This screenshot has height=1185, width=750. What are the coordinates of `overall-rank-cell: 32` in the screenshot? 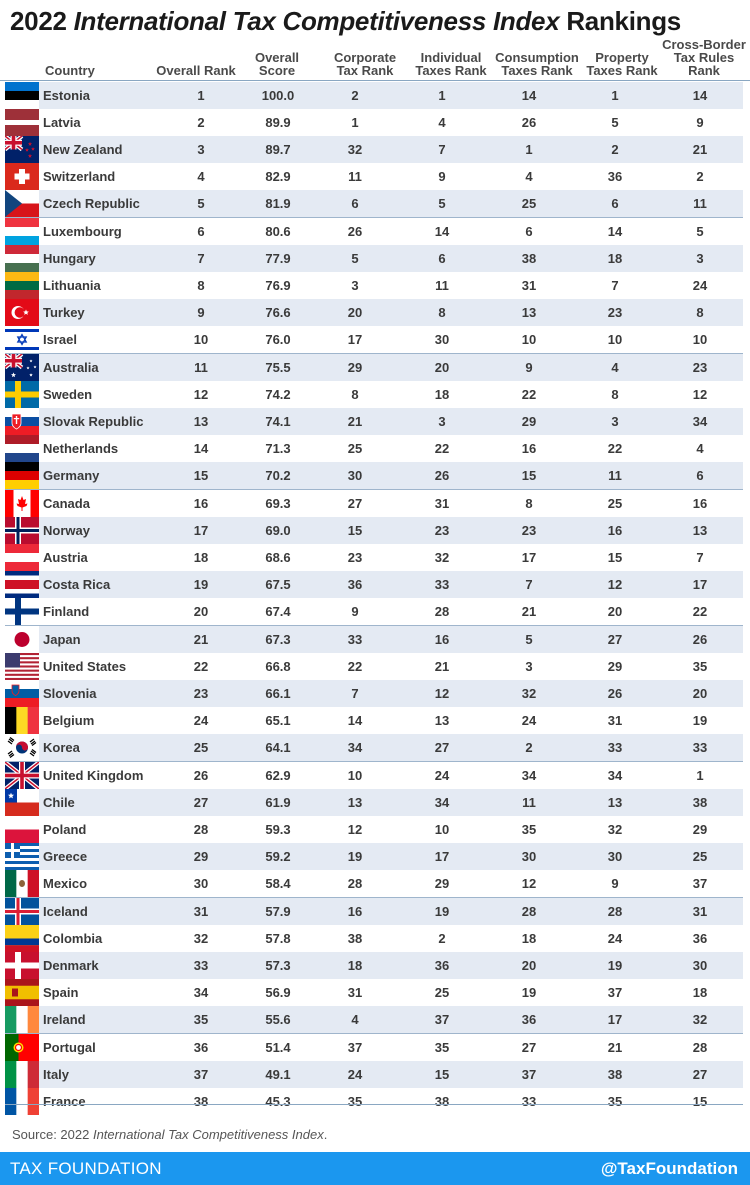 It's located at (201, 938).